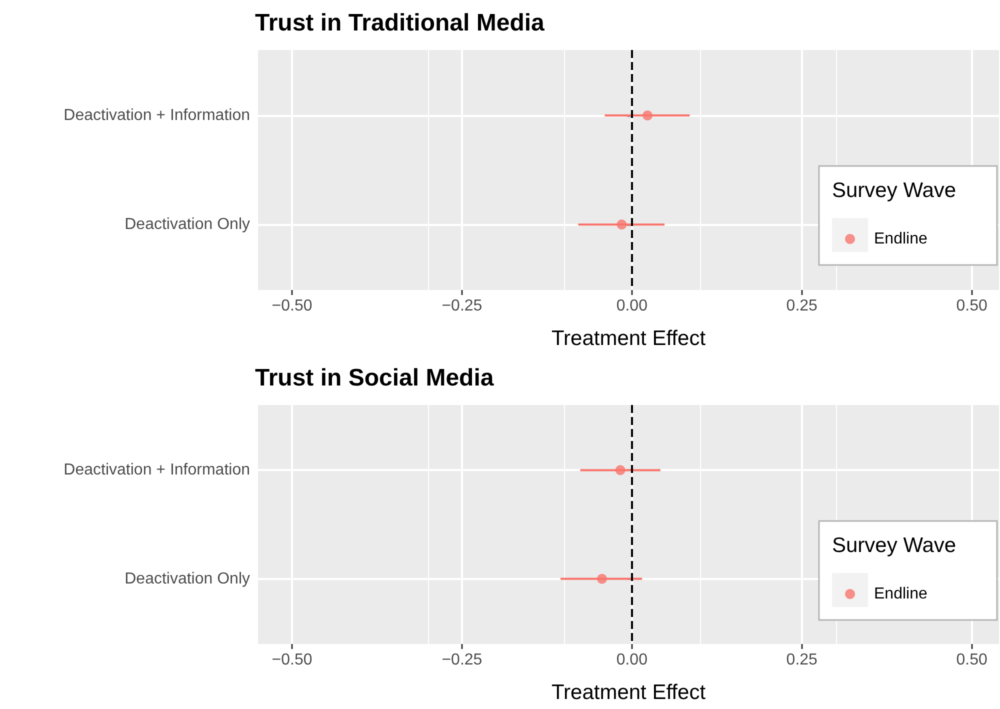  What do you see at coordinates (400, 23) in the screenshot?
I see `chart-title: Trust in Traditional Media` at bounding box center [400, 23].